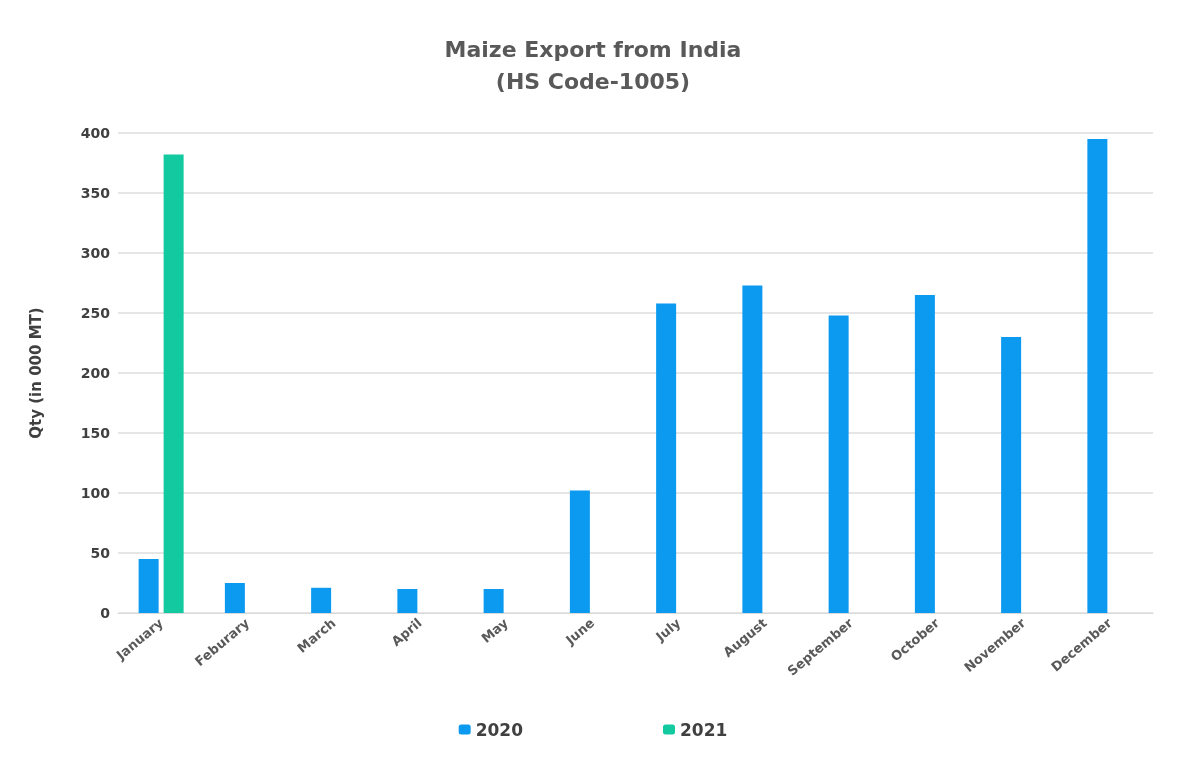 This screenshot has height=762, width=1188. I want to click on y-tick-label: 0, so click(105, 613).